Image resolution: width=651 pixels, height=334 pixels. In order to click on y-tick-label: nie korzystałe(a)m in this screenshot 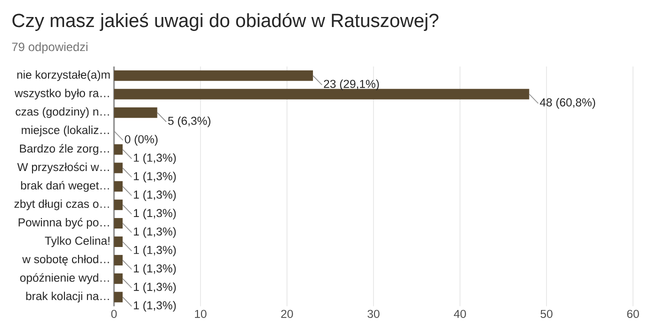, I will do `click(63, 76)`.